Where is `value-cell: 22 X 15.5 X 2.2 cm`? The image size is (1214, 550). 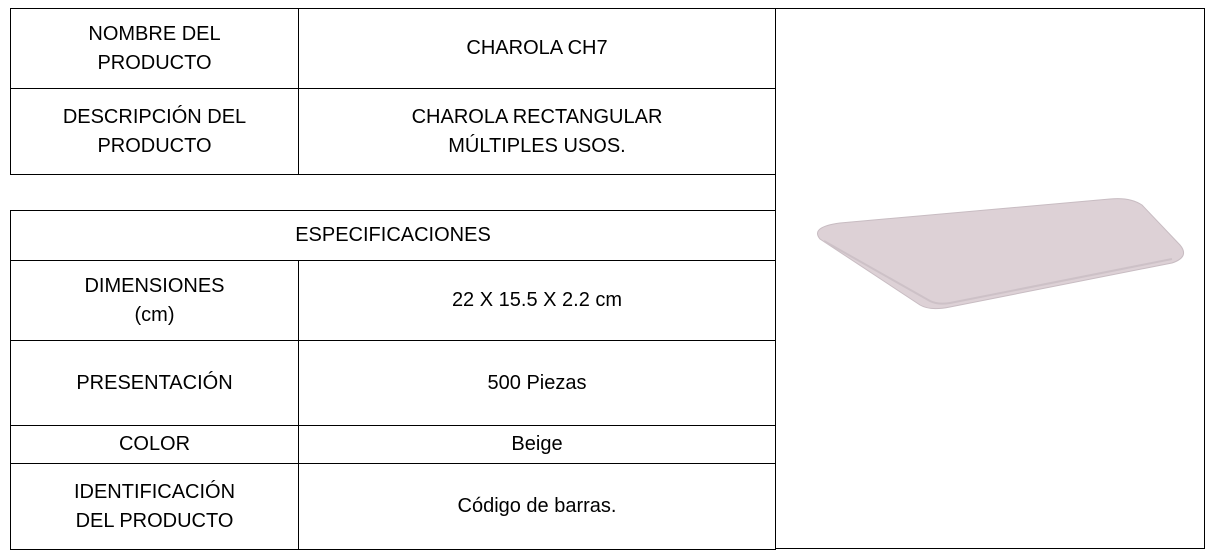 value-cell: 22 X 15.5 X 2.2 cm is located at coordinates (537, 300).